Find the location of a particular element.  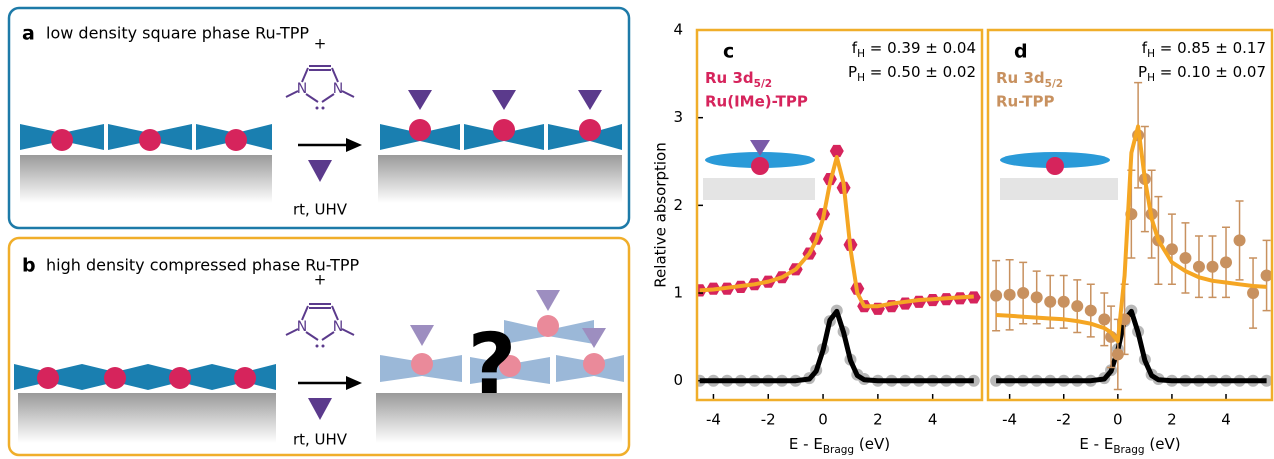

panel-label: d is located at coordinates (1021, 52).